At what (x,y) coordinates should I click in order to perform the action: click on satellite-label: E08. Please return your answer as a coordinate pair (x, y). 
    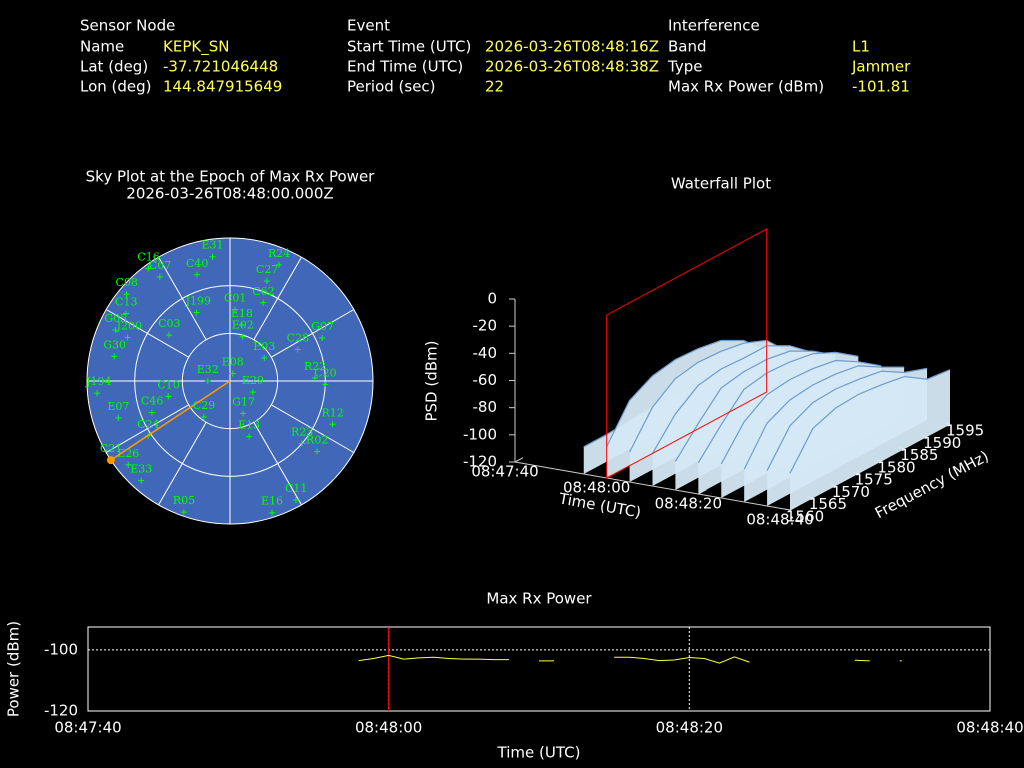
    Looking at the image, I should click on (233, 362).